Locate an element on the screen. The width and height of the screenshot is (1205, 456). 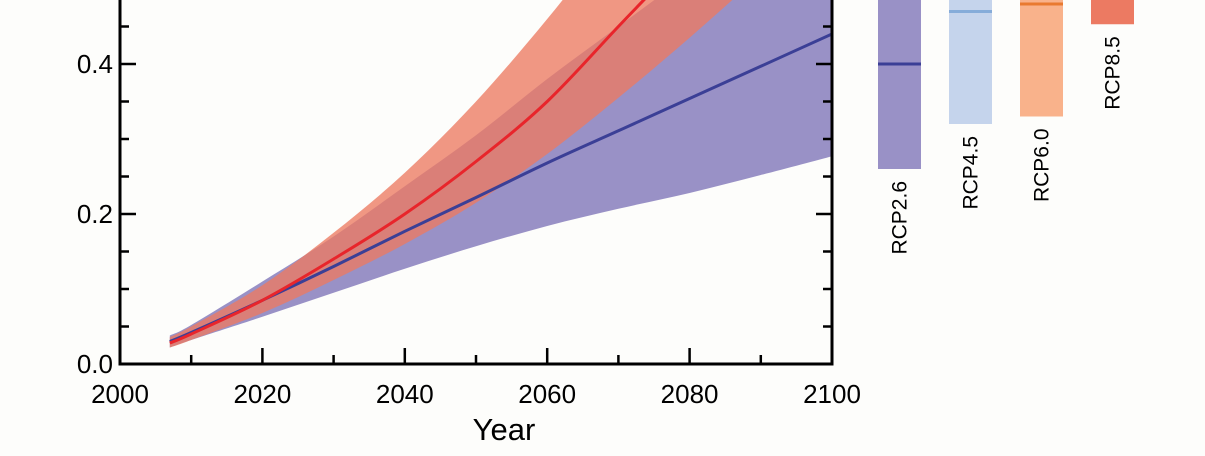
x-axis-ticks: 2000 2020 2040 2060 2080 2100 is located at coordinates (476, 378).